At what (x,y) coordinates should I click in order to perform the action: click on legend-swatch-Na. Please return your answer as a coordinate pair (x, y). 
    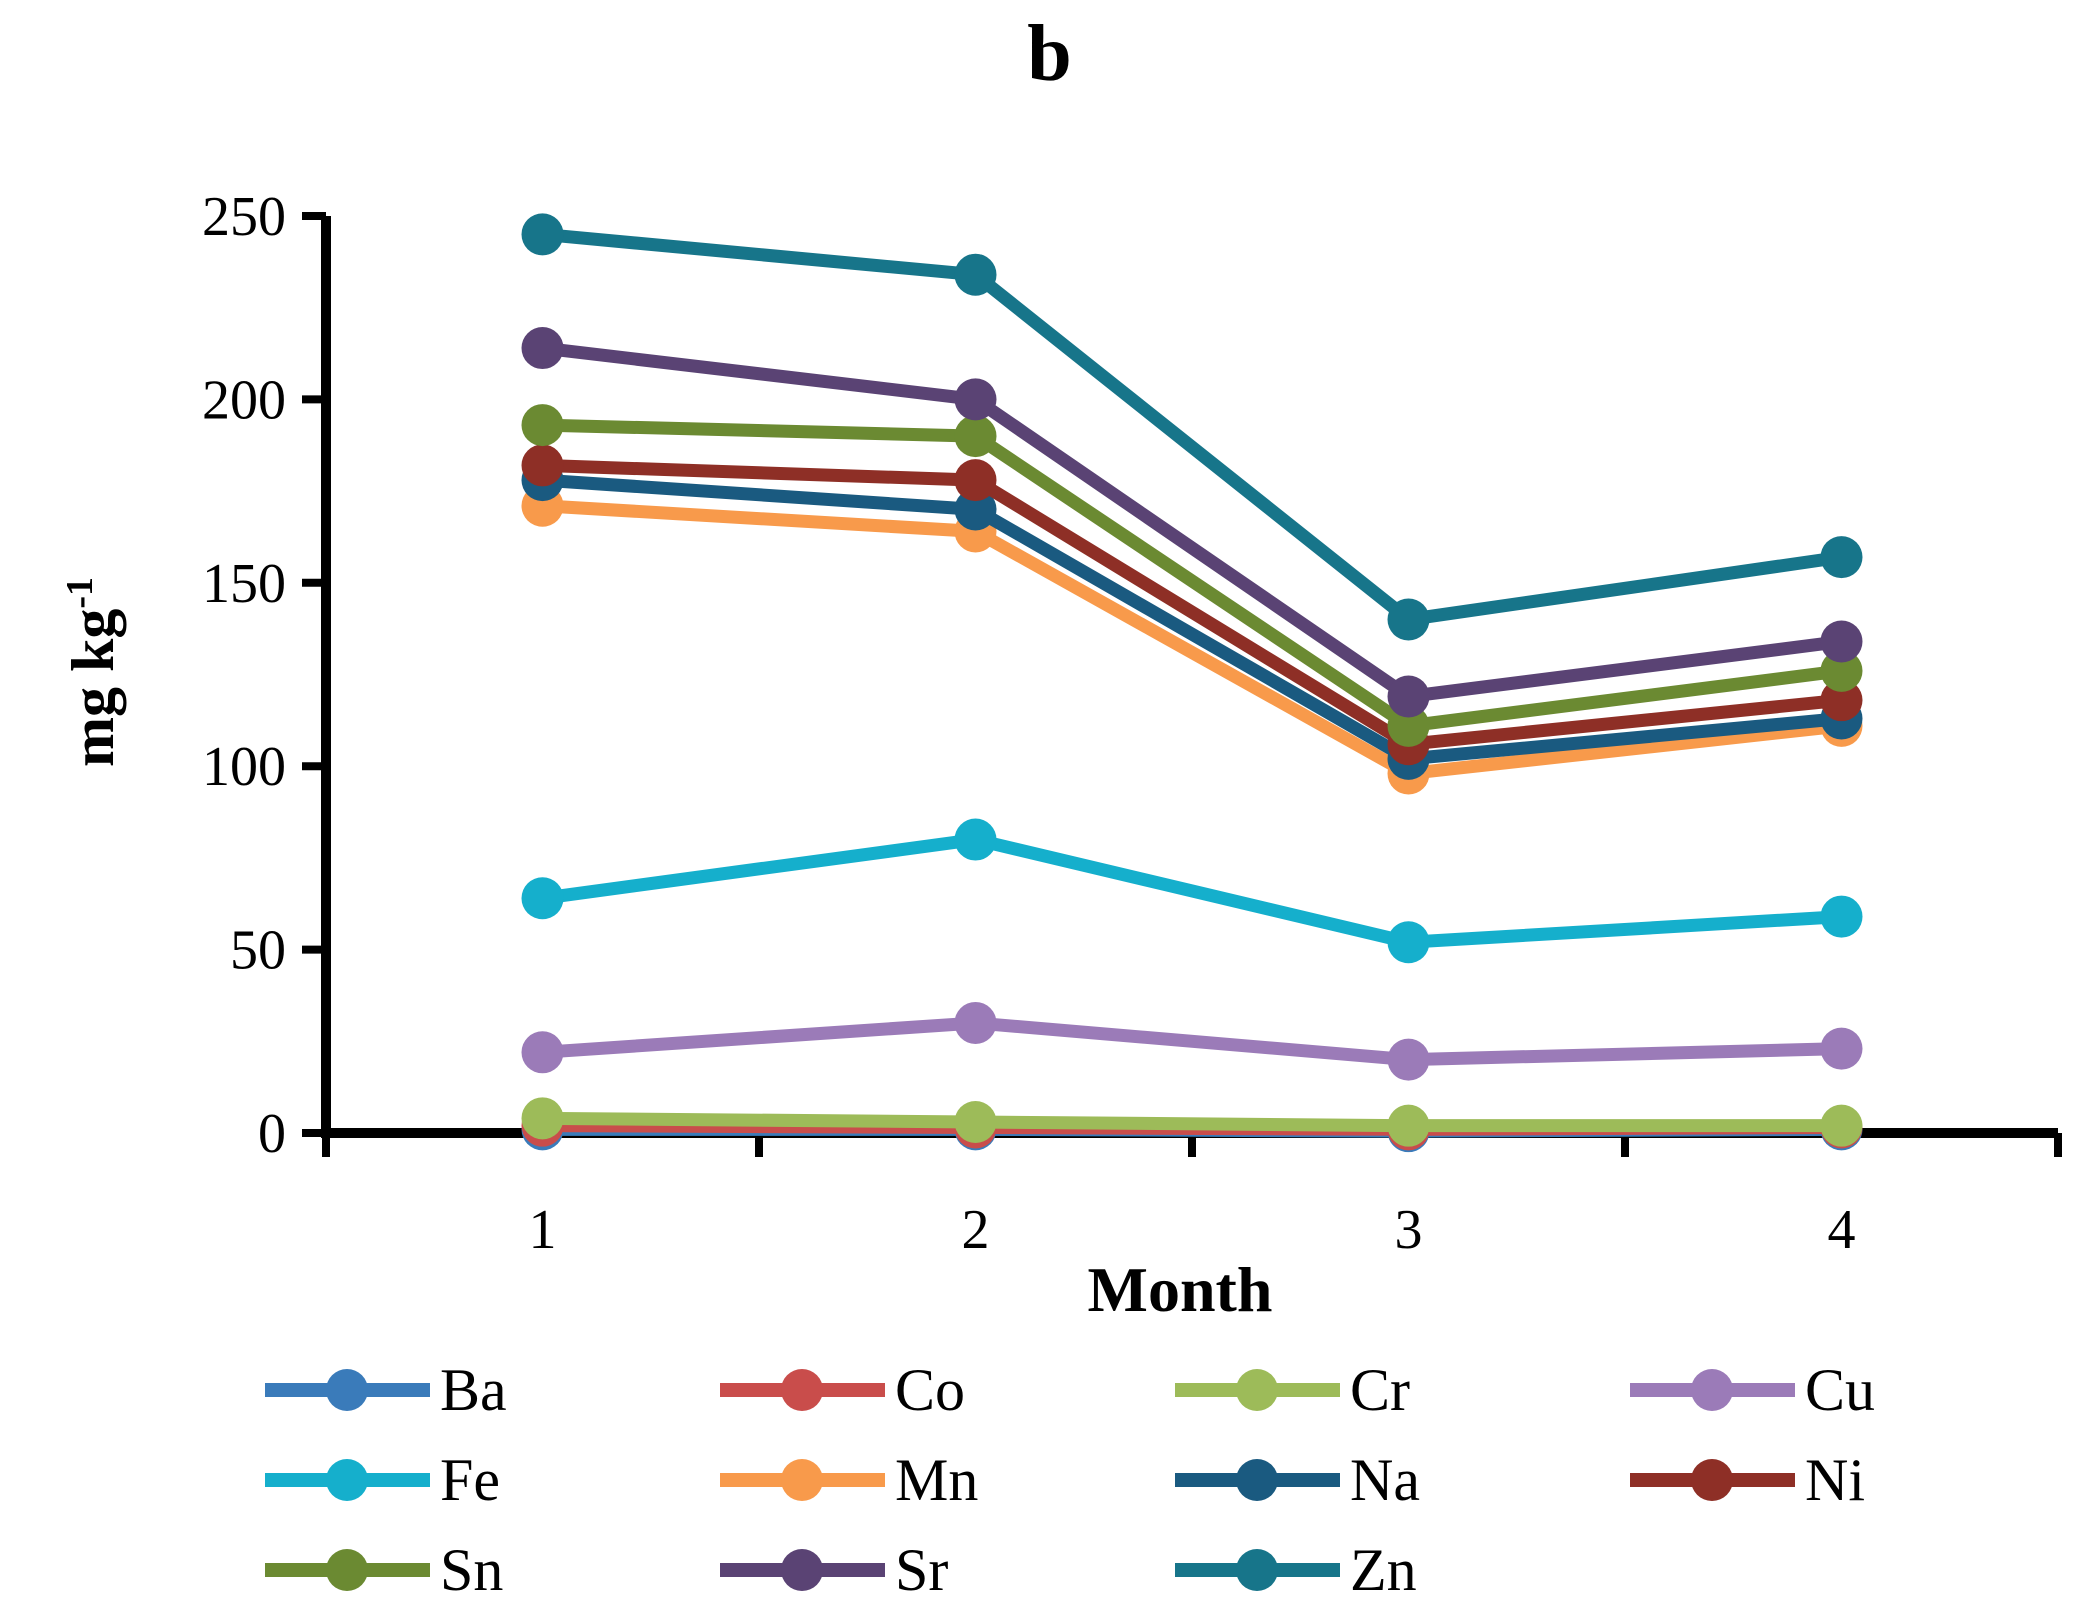
    Looking at the image, I should click on (1257, 1480).